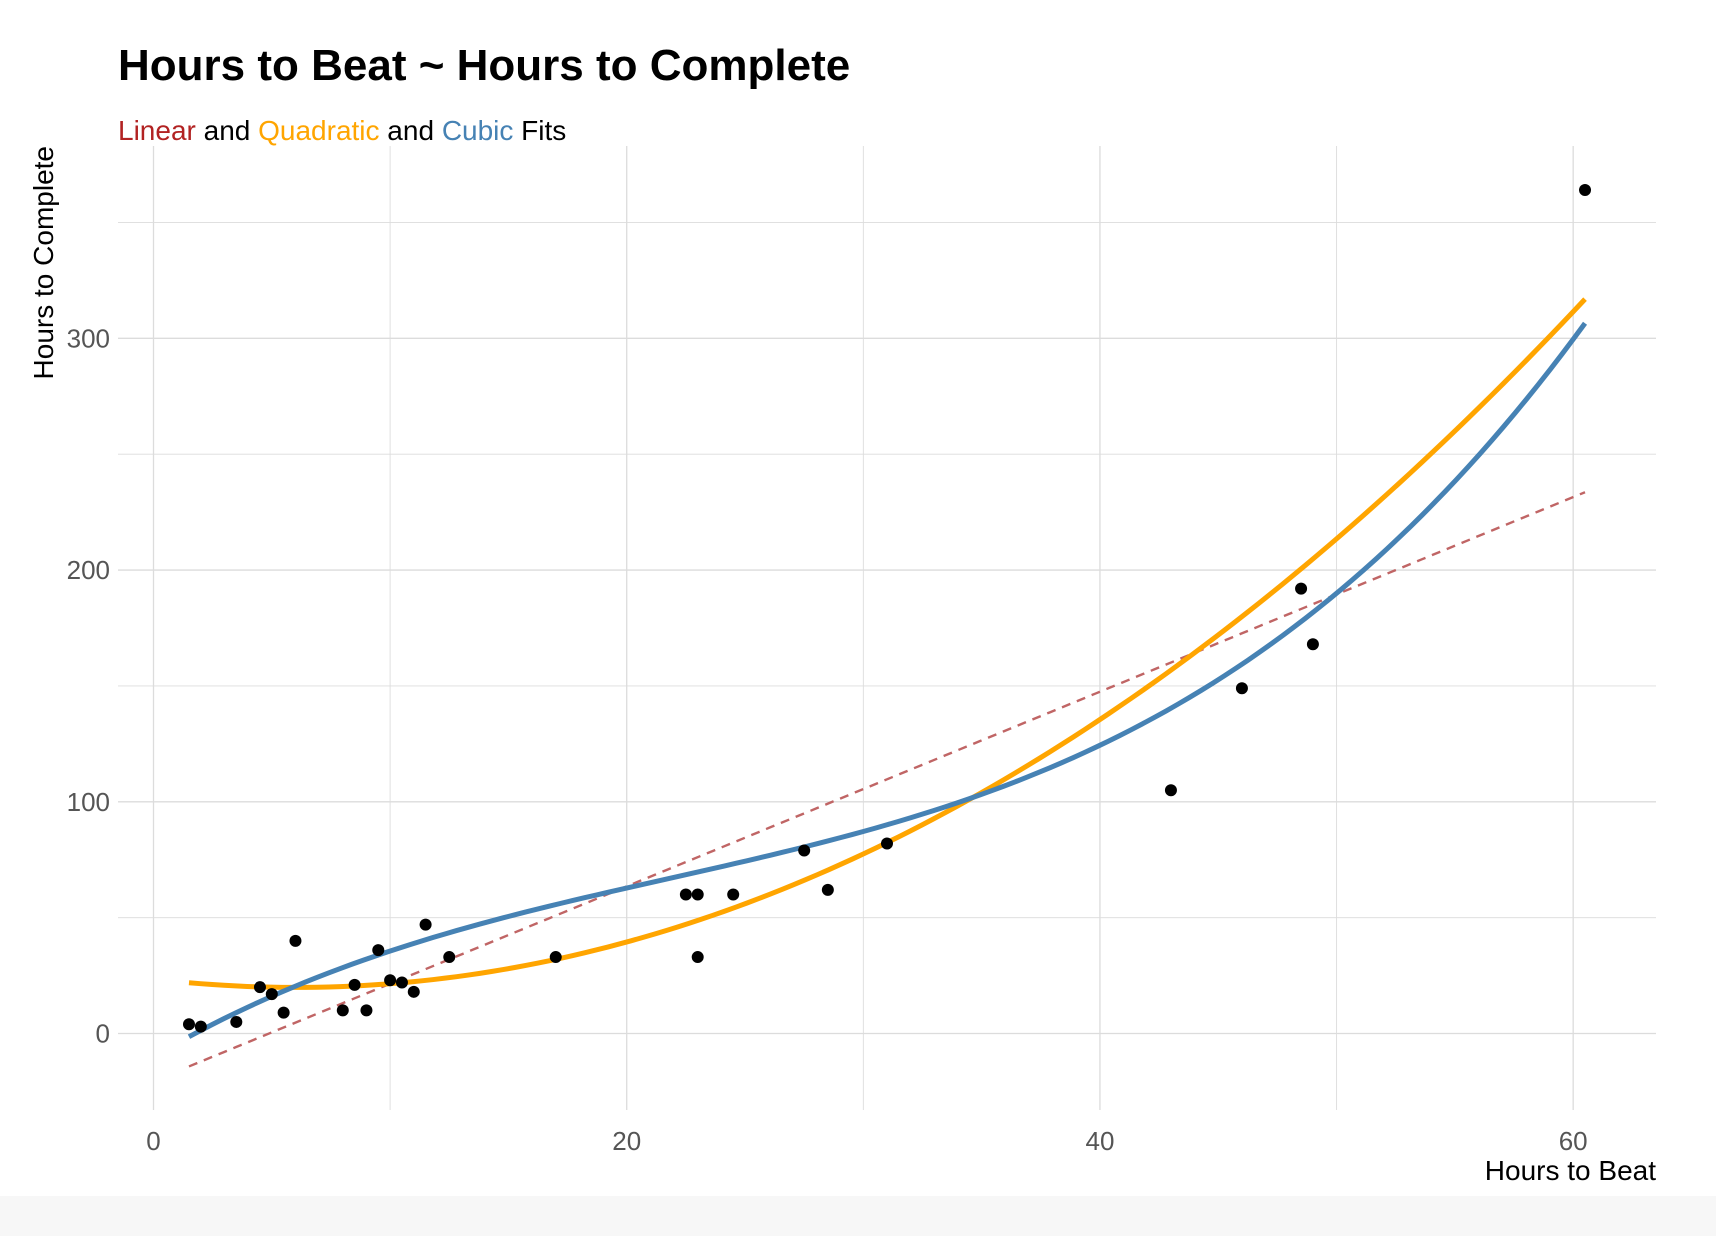  What do you see at coordinates (484, 65) in the screenshot?
I see `chart-title: Hours to Beat ~ Hours to Complete` at bounding box center [484, 65].